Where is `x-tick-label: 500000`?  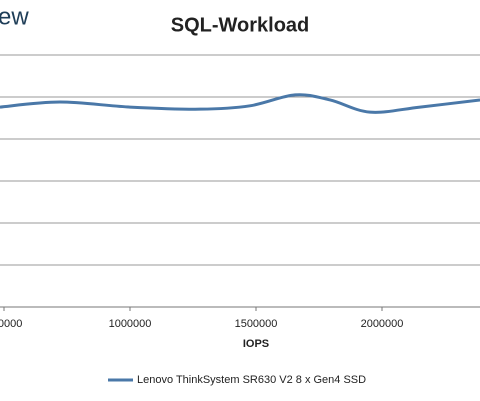 x-tick-label: 500000 is located at coordinates (11, 324).